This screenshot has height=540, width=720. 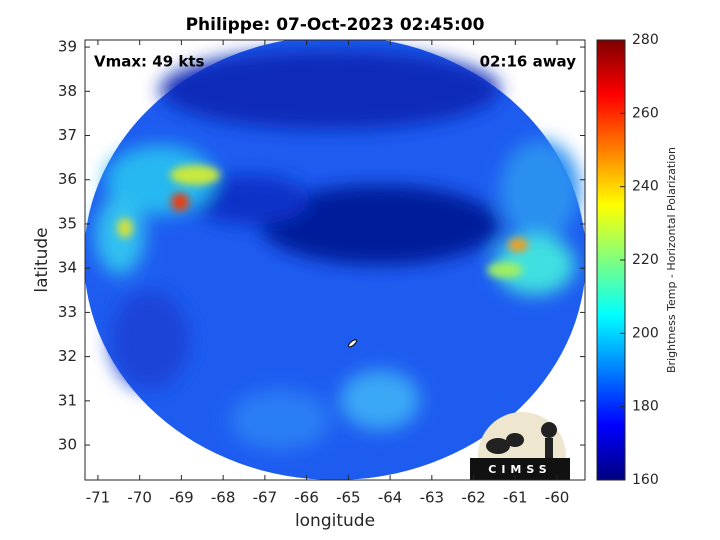 I want to click on y-tick-label: 39, so click(x=67, y=47).